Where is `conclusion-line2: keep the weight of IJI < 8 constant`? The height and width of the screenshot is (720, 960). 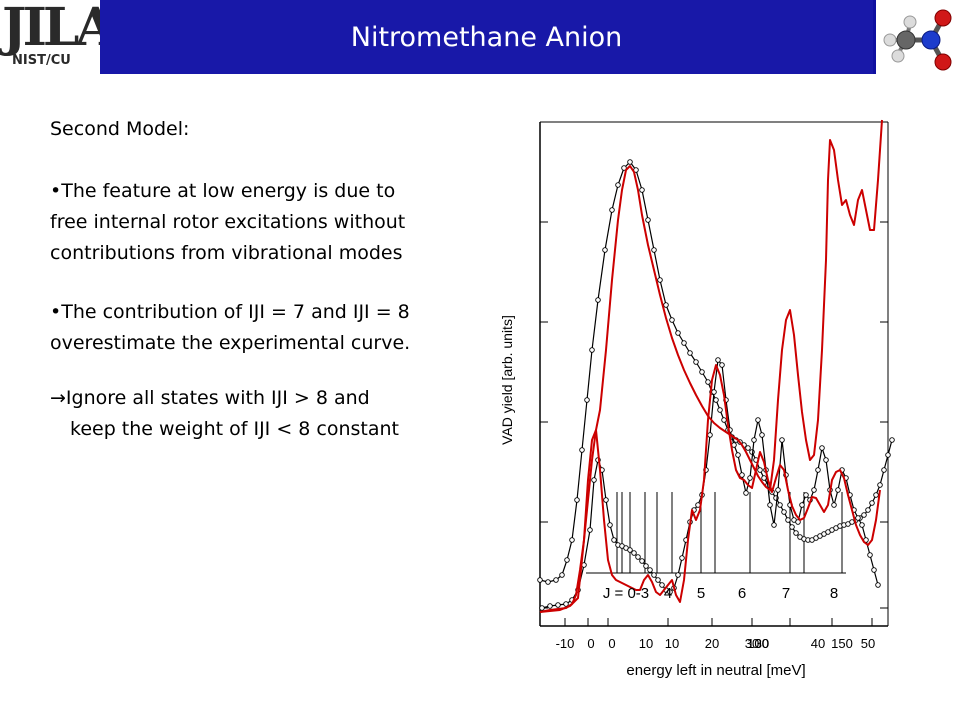 conclusion-line2: keep the weight of IJI < 8 constant is located at coordinates (235, 429).